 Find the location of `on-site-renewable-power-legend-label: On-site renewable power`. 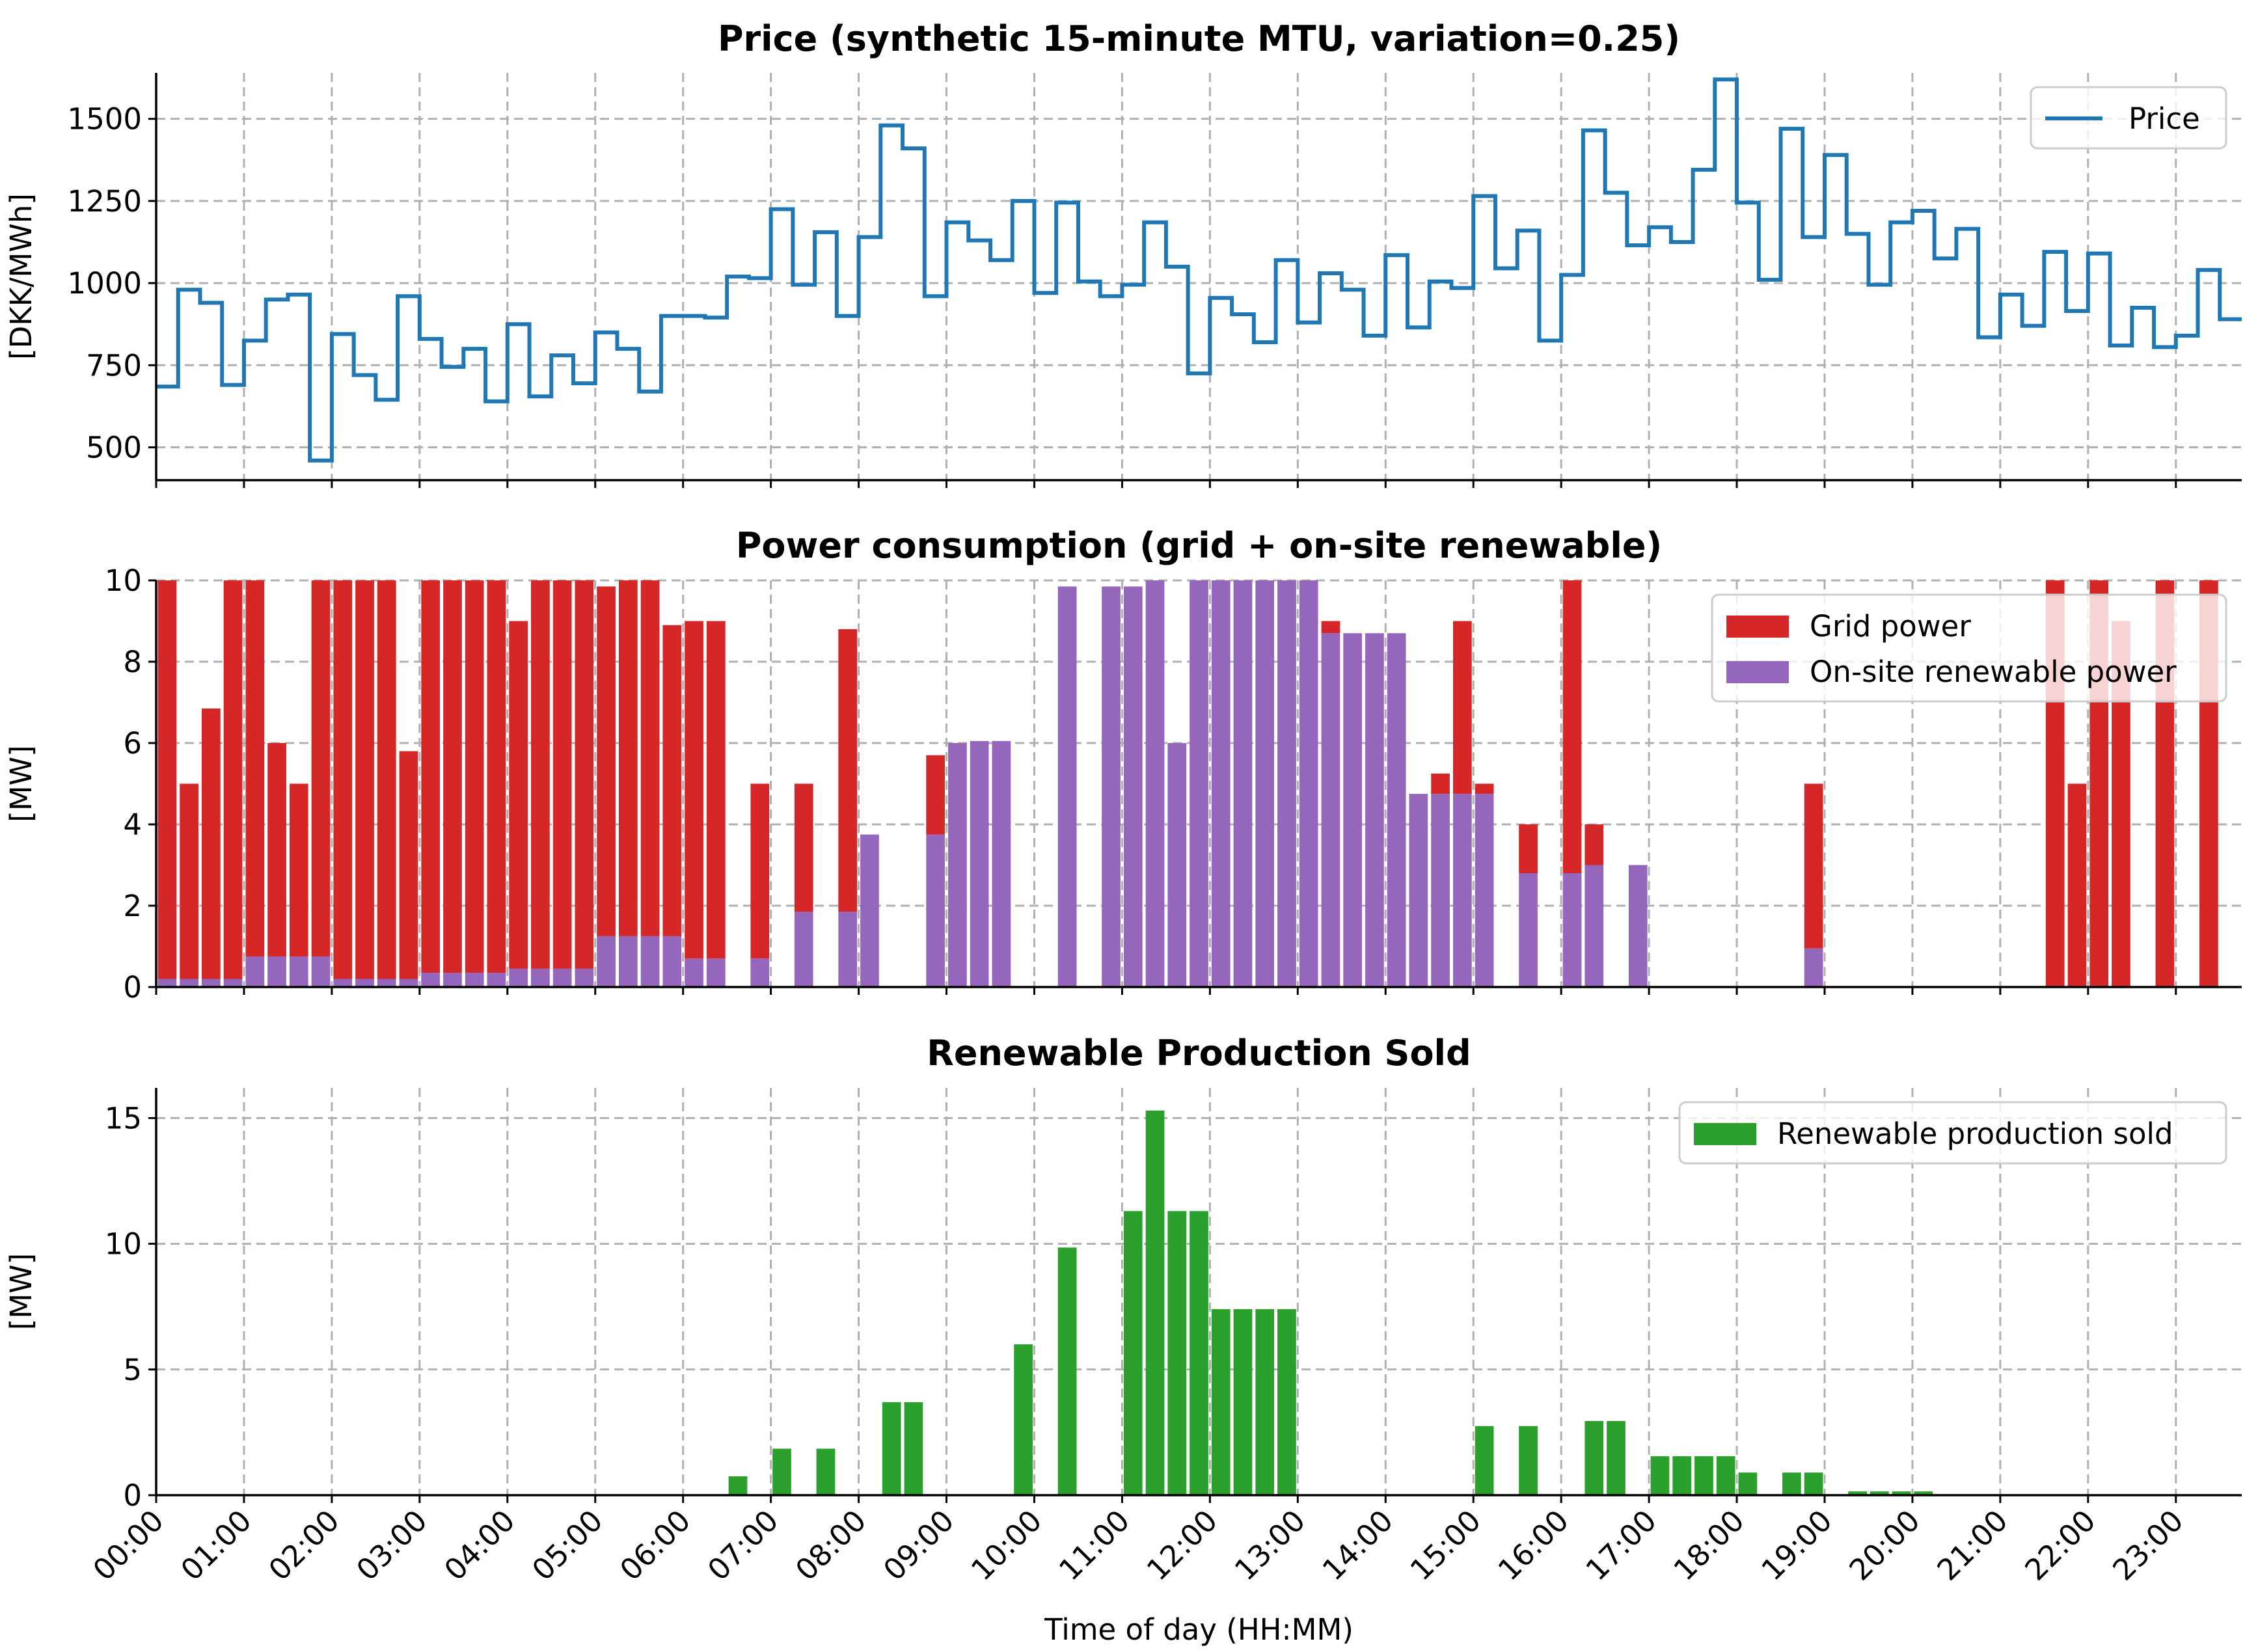

on-site-renewable-power-legend-label: On-site renewable power is located at coordinates (1993, 672).